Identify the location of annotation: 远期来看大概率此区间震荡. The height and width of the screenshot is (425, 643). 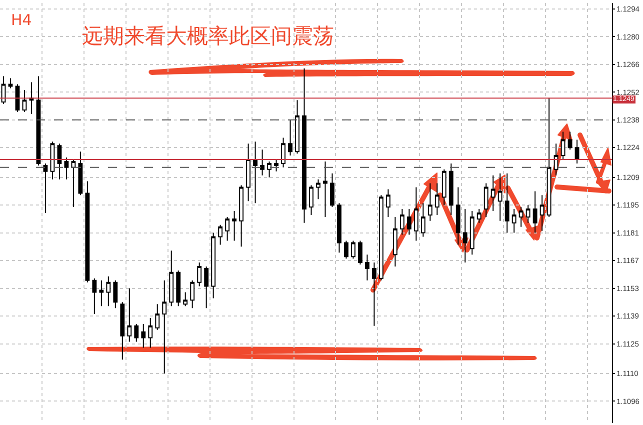
(208, 36).